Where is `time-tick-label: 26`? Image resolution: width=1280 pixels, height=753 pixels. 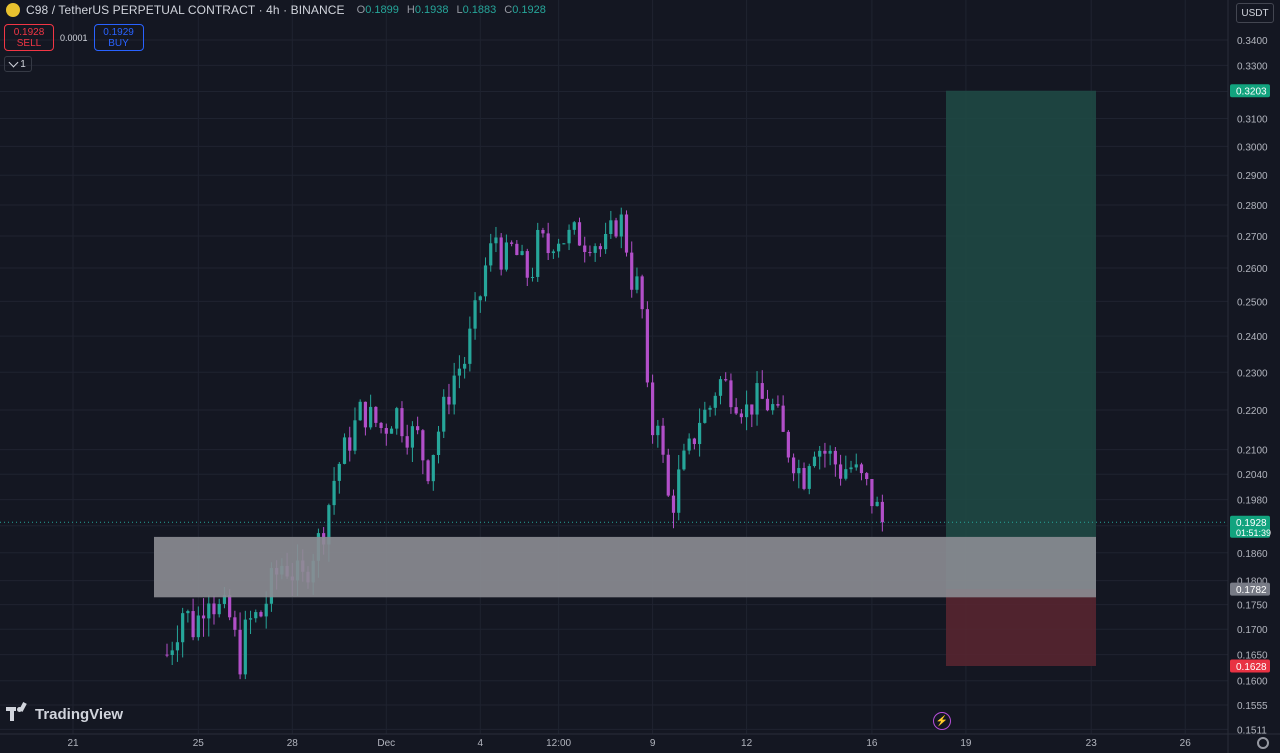 time-tick-label: 26 is located at coordinates (1186, 743).